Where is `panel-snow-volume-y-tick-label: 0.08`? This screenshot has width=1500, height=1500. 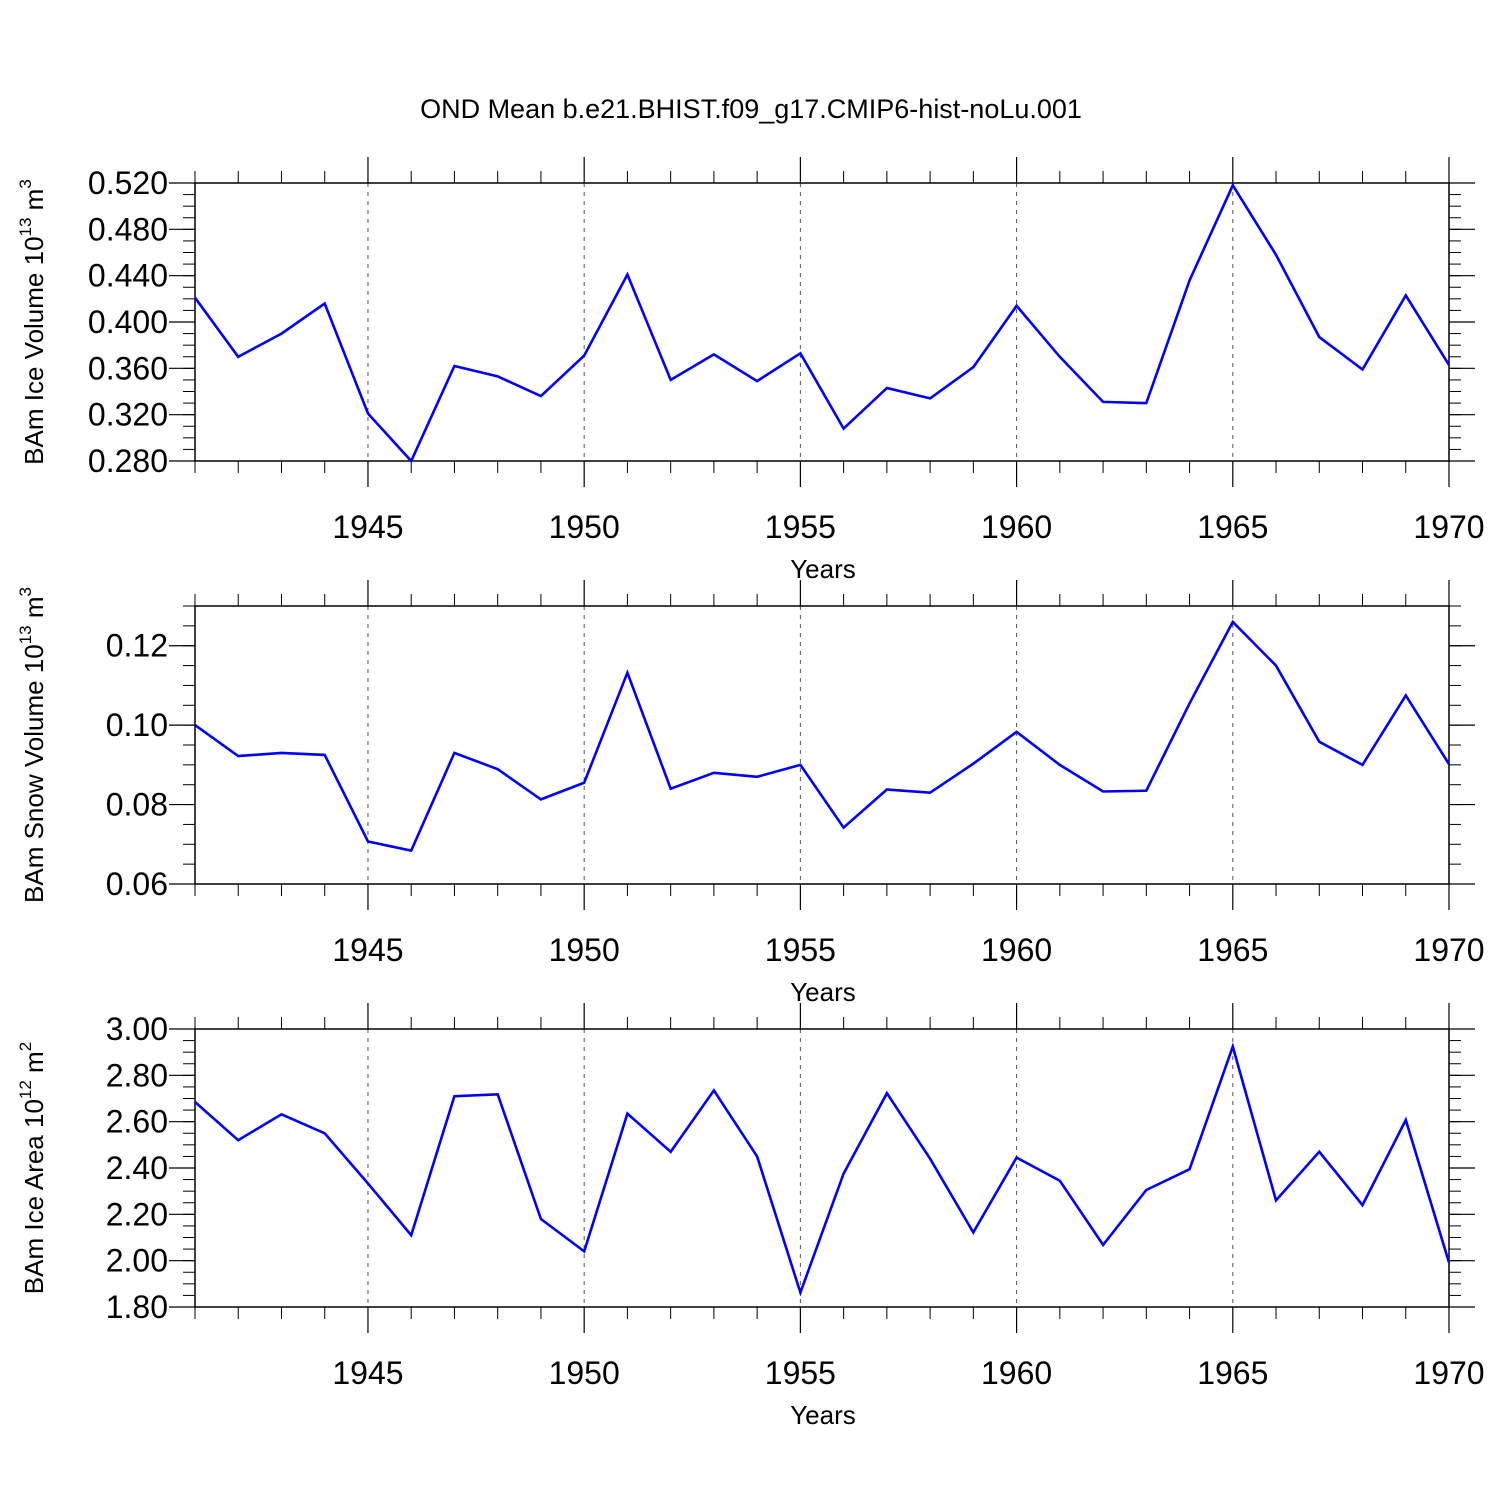 panel-snow-volume-y-tick-label: 0.08 is located at coordinates (137, 805).